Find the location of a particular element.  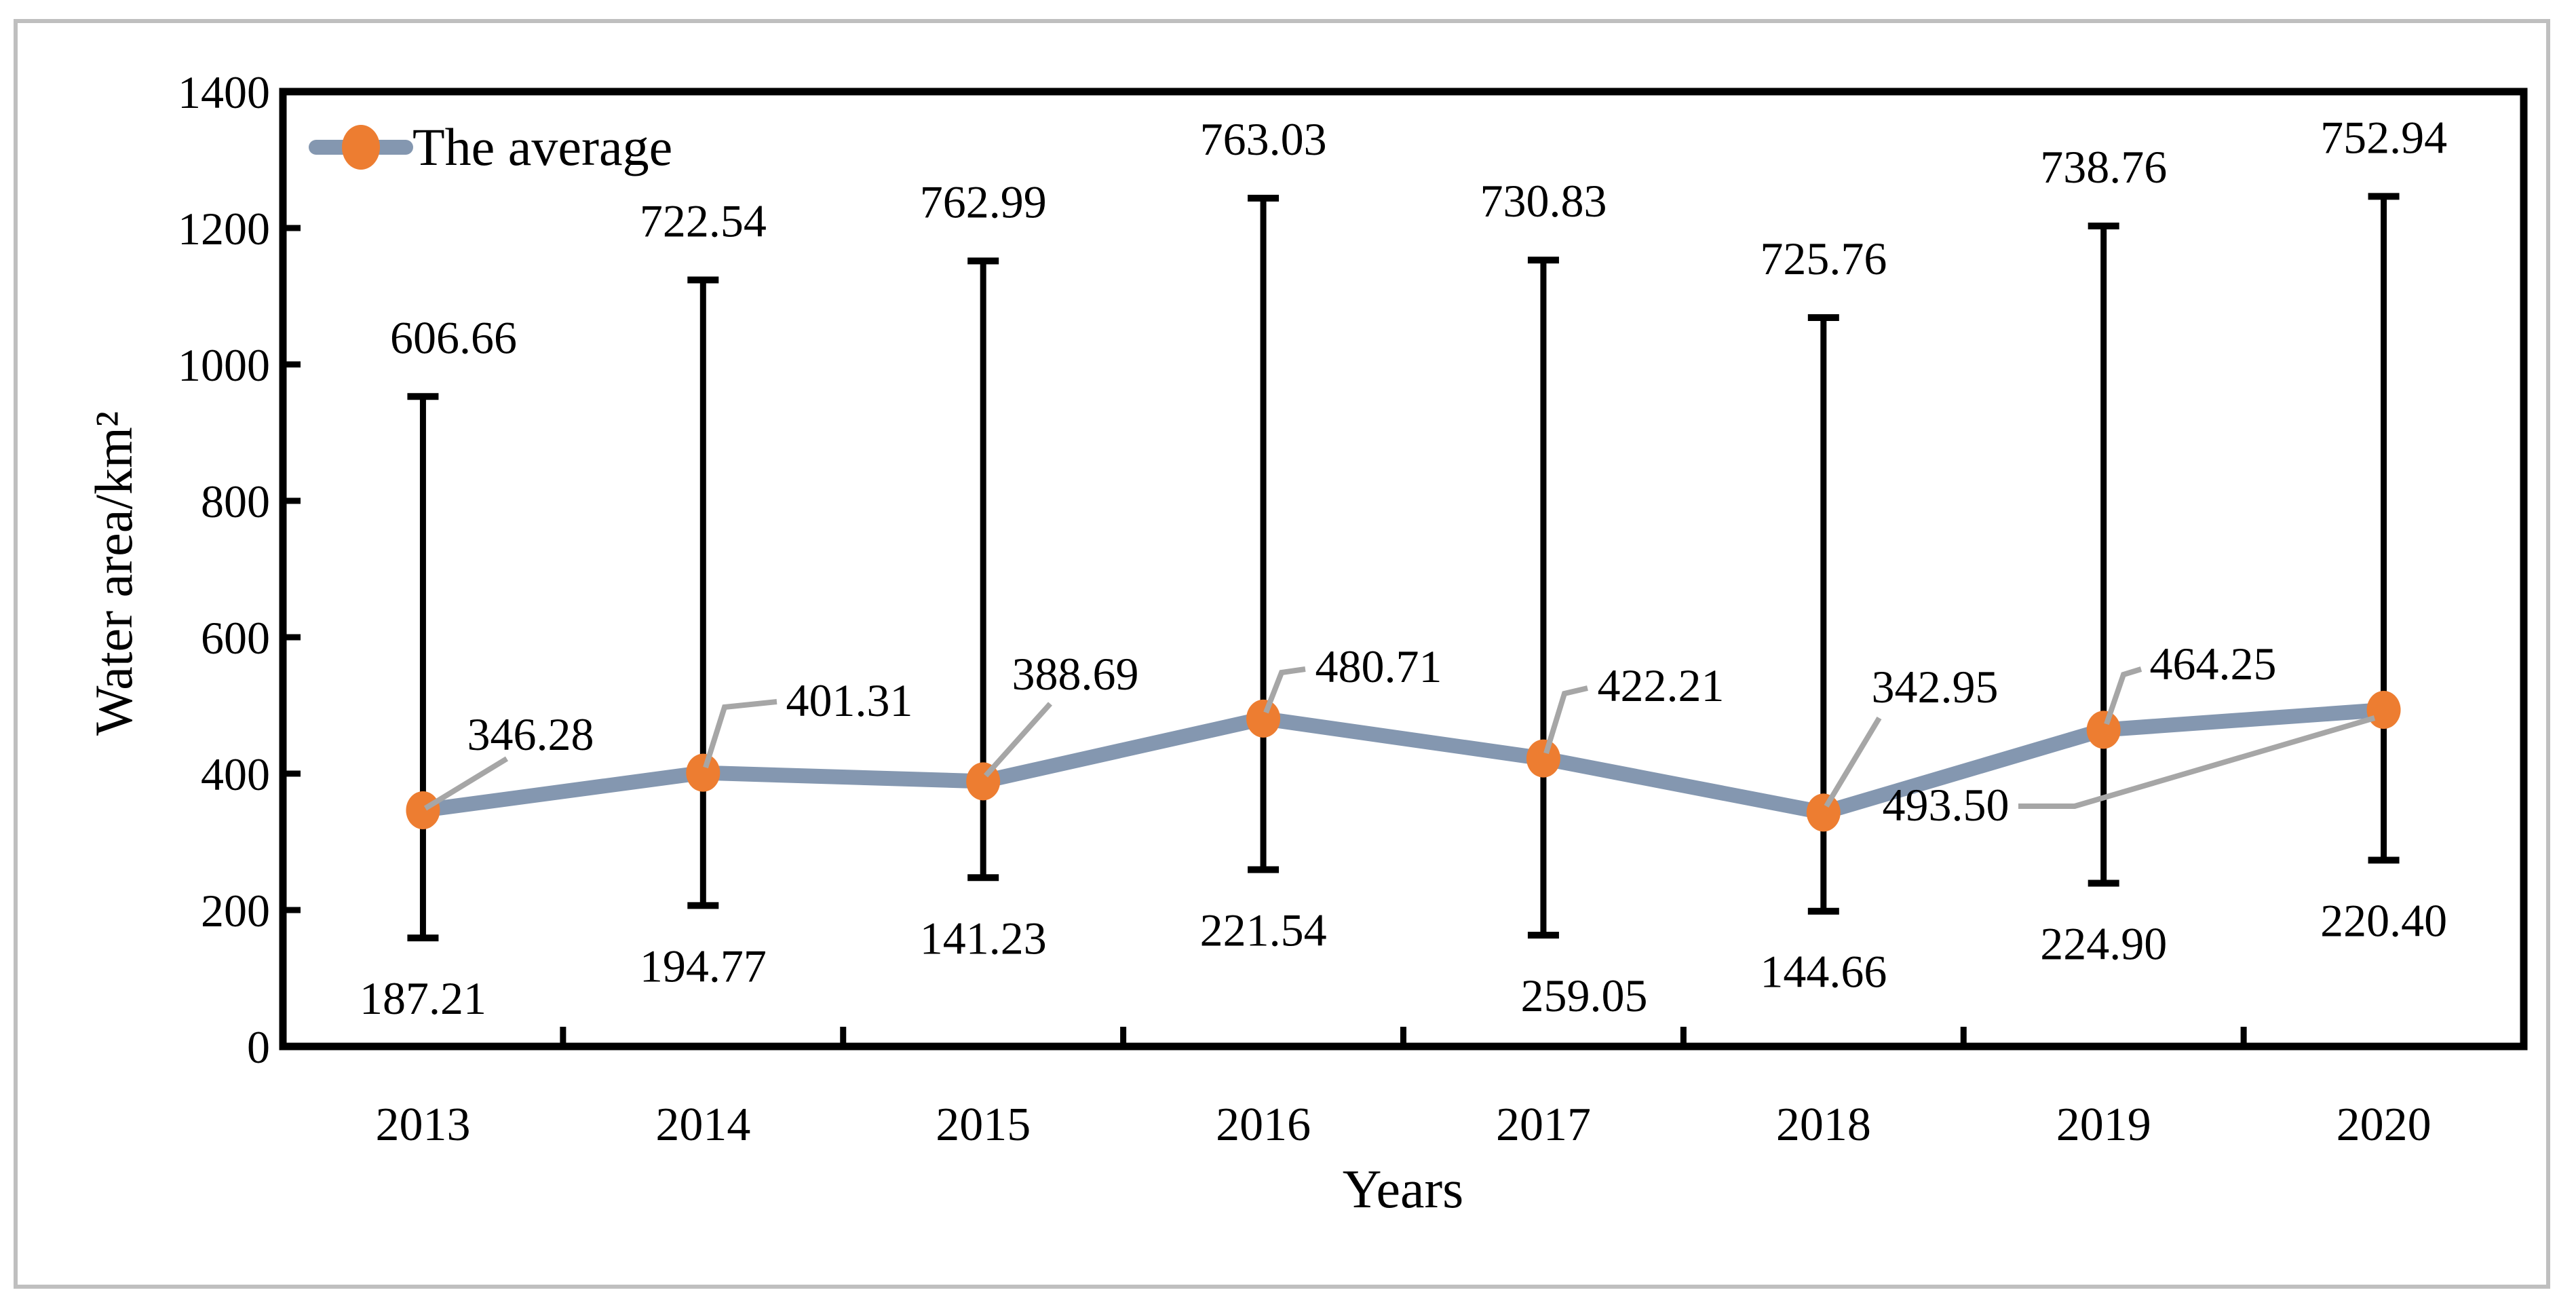

x-axis-tick-label: 2013 is located at coordinates (423, 1125).